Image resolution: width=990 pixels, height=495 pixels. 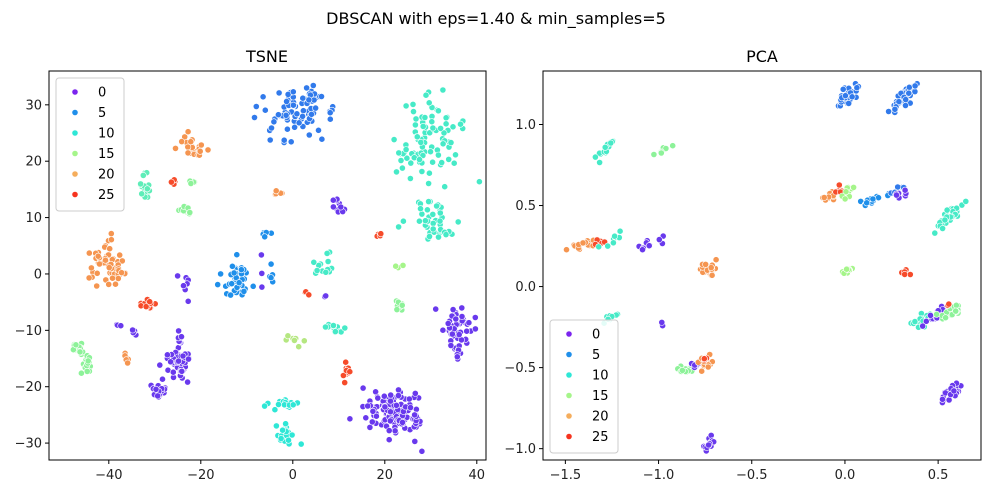 What do you see at coordinates (600, 396) in the screenshot?
I see `pca-legend-label: 15` at bounding box center [600, 396].